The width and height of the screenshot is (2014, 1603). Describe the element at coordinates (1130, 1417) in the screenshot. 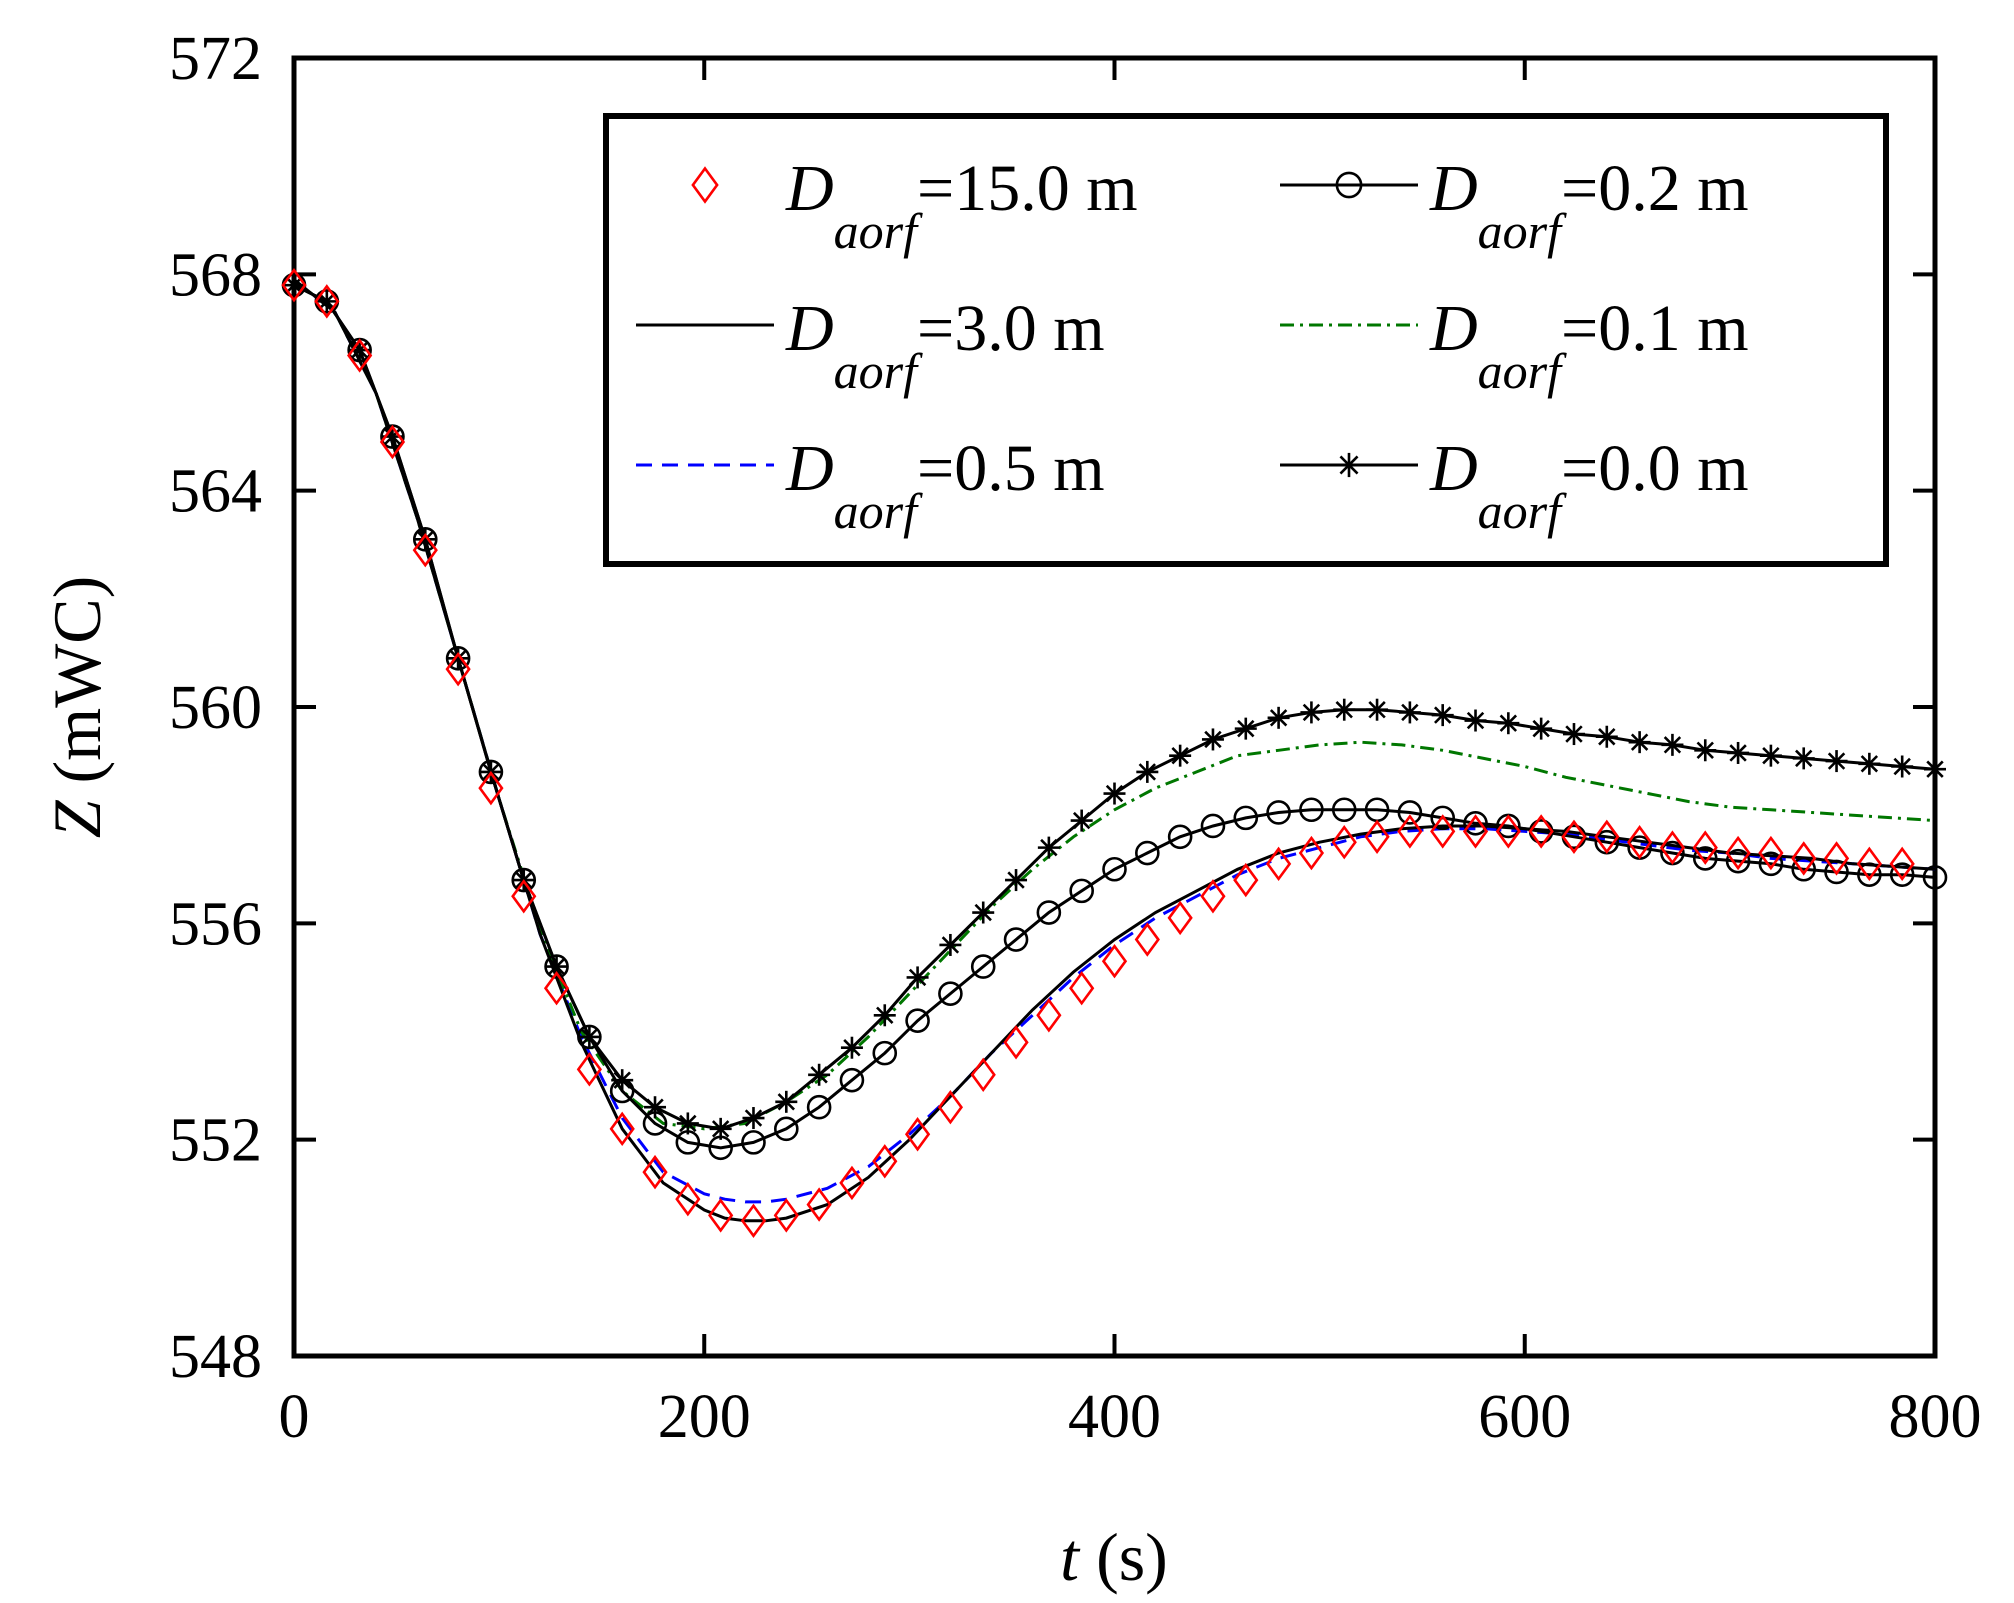

I see `x-tick-labels: 0 200 400 600 800` at that location.